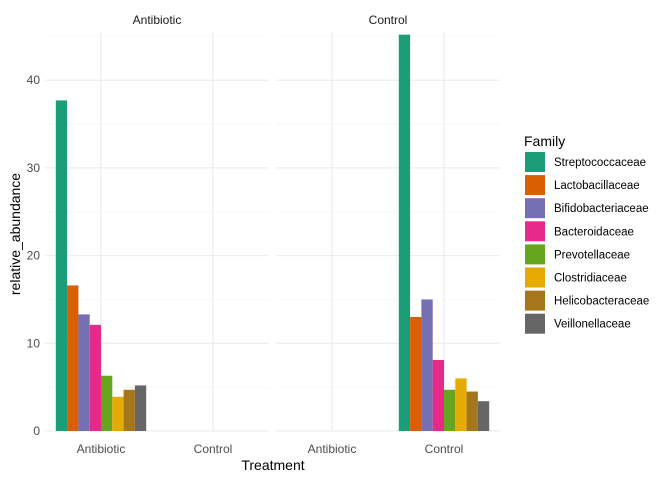  I want to click on legend-item: Bacteroidaceae, so click(579, 231).